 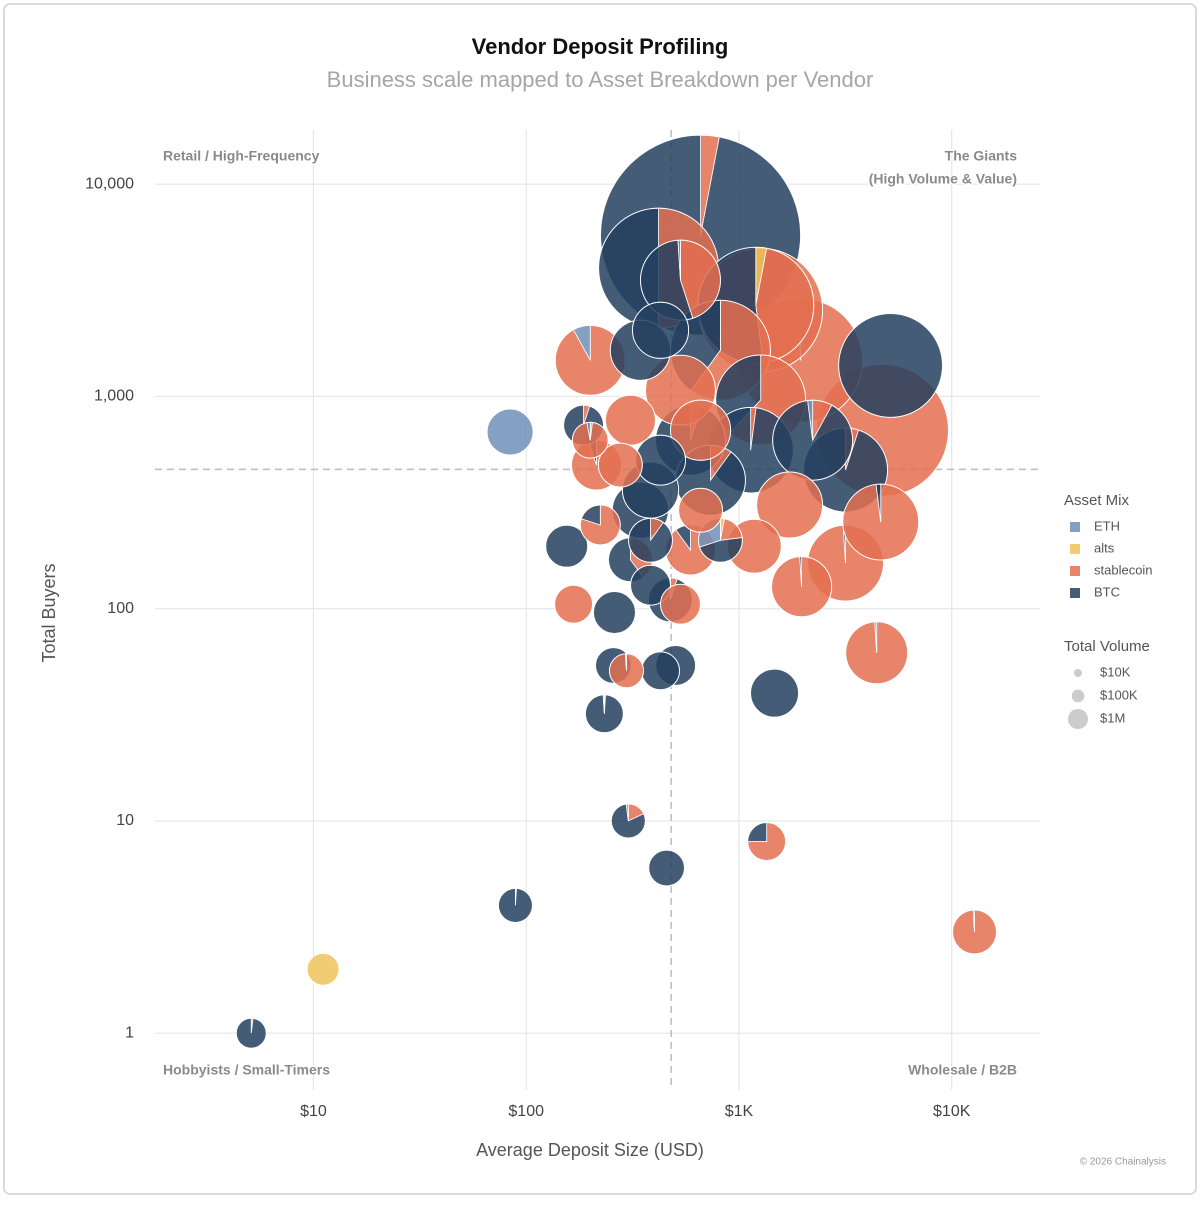 I want to click on legend-label: alts, so click(x=1104, y=547).